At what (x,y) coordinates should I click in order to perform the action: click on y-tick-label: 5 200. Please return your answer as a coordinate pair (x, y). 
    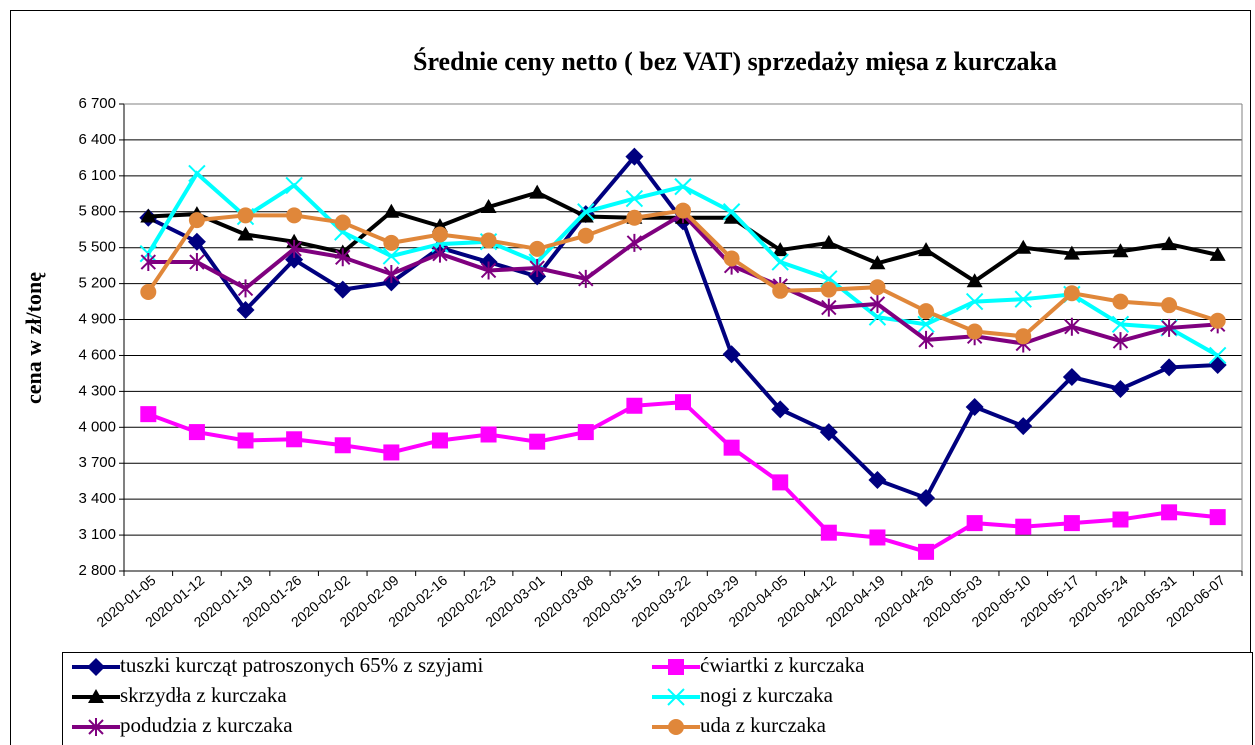
    Looking at the image, I should click on (97, 283).